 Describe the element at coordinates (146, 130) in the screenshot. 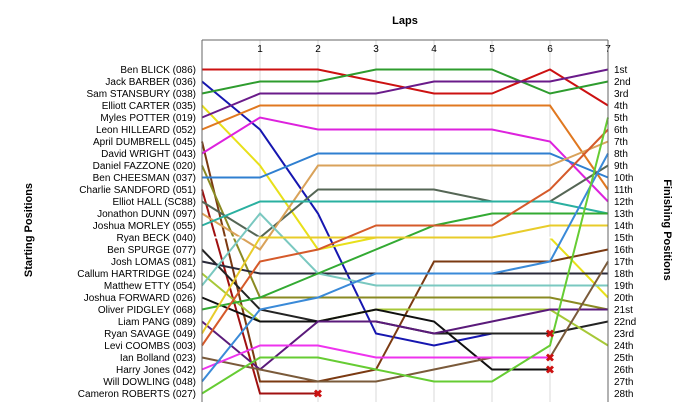

I see `starting-label-leon-hilleard-052: Leon HILLEARD (052)` at that location.